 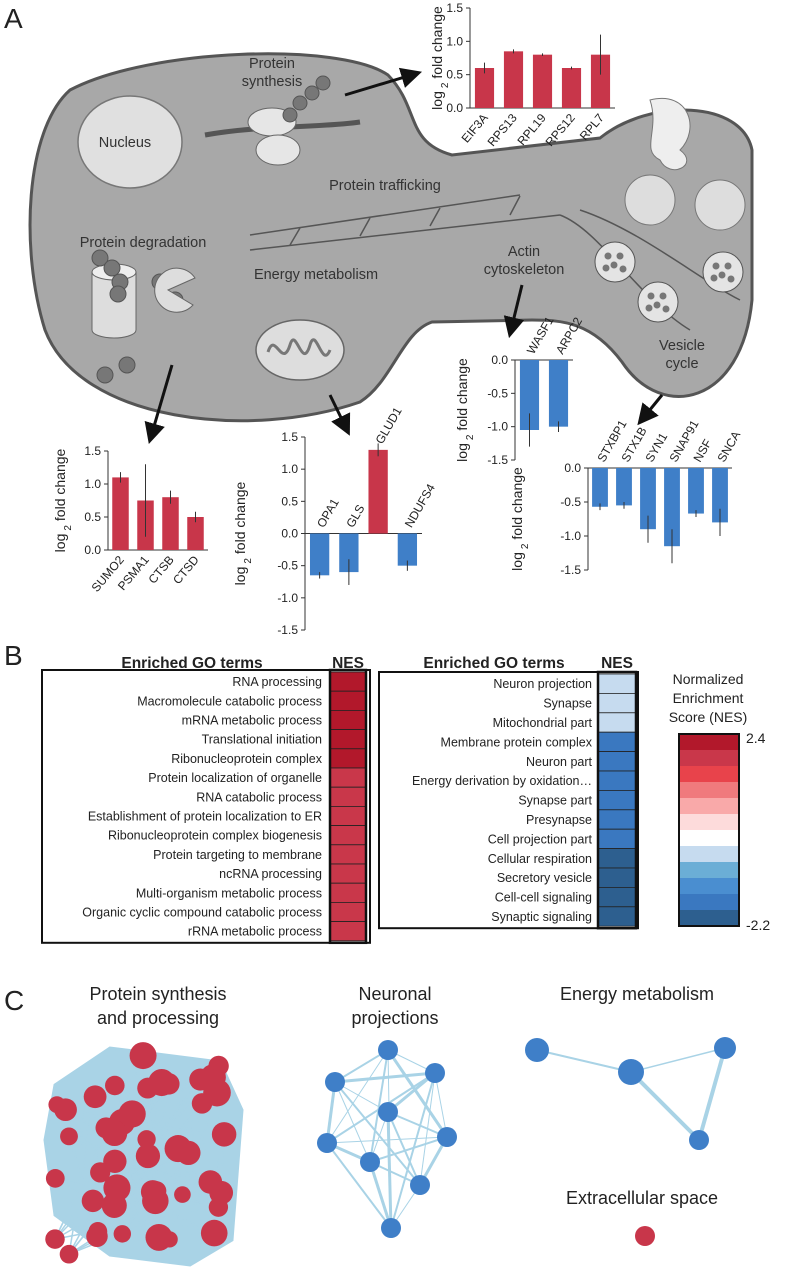 I want to click on go-term: Cellular respiration, so click(x=540, y=859).